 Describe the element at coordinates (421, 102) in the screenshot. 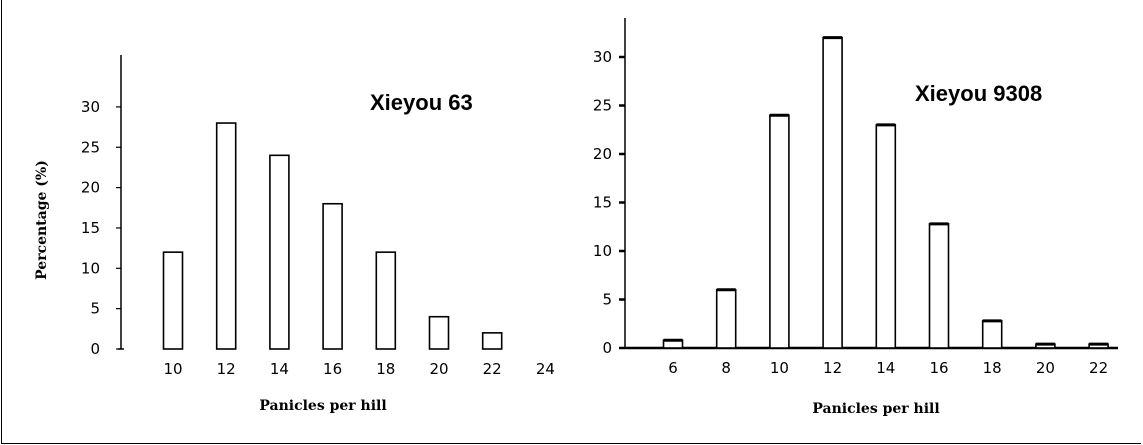

I see `chart-1-title: Xieyou 63` at that location.